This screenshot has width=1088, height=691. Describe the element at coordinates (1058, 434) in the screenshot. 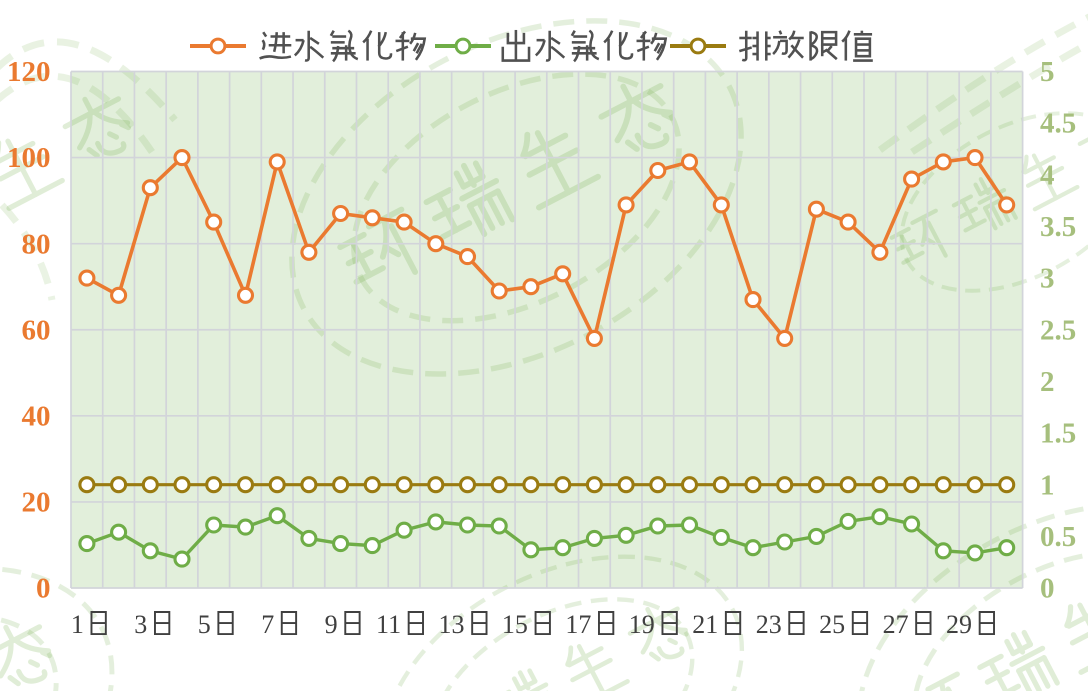

I see `svg-text: 1.5` at that location.